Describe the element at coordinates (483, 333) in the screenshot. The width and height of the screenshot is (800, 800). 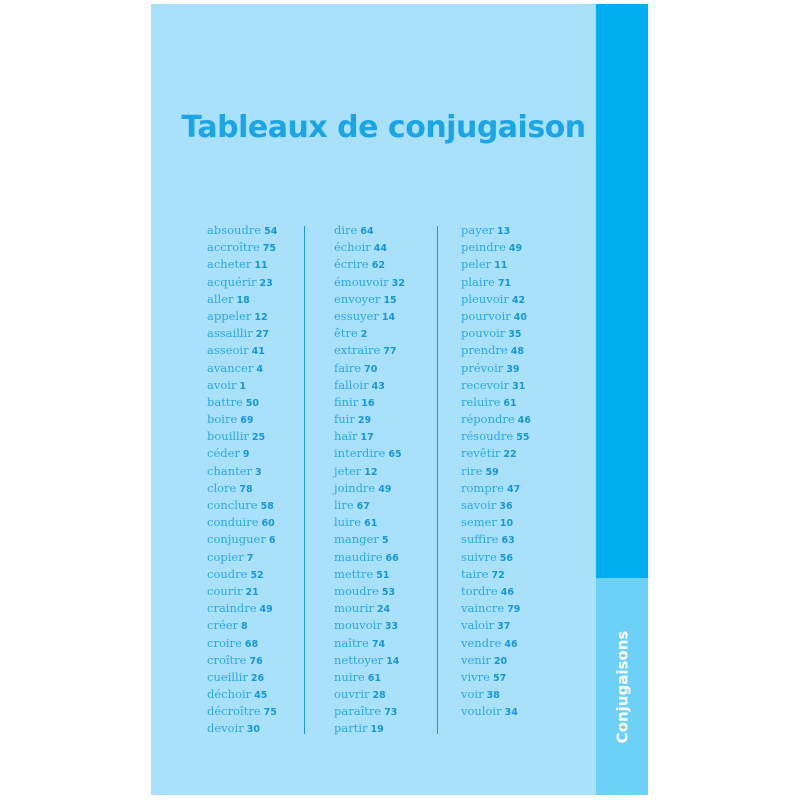
I see `verb-name: pouvoir` at that location.